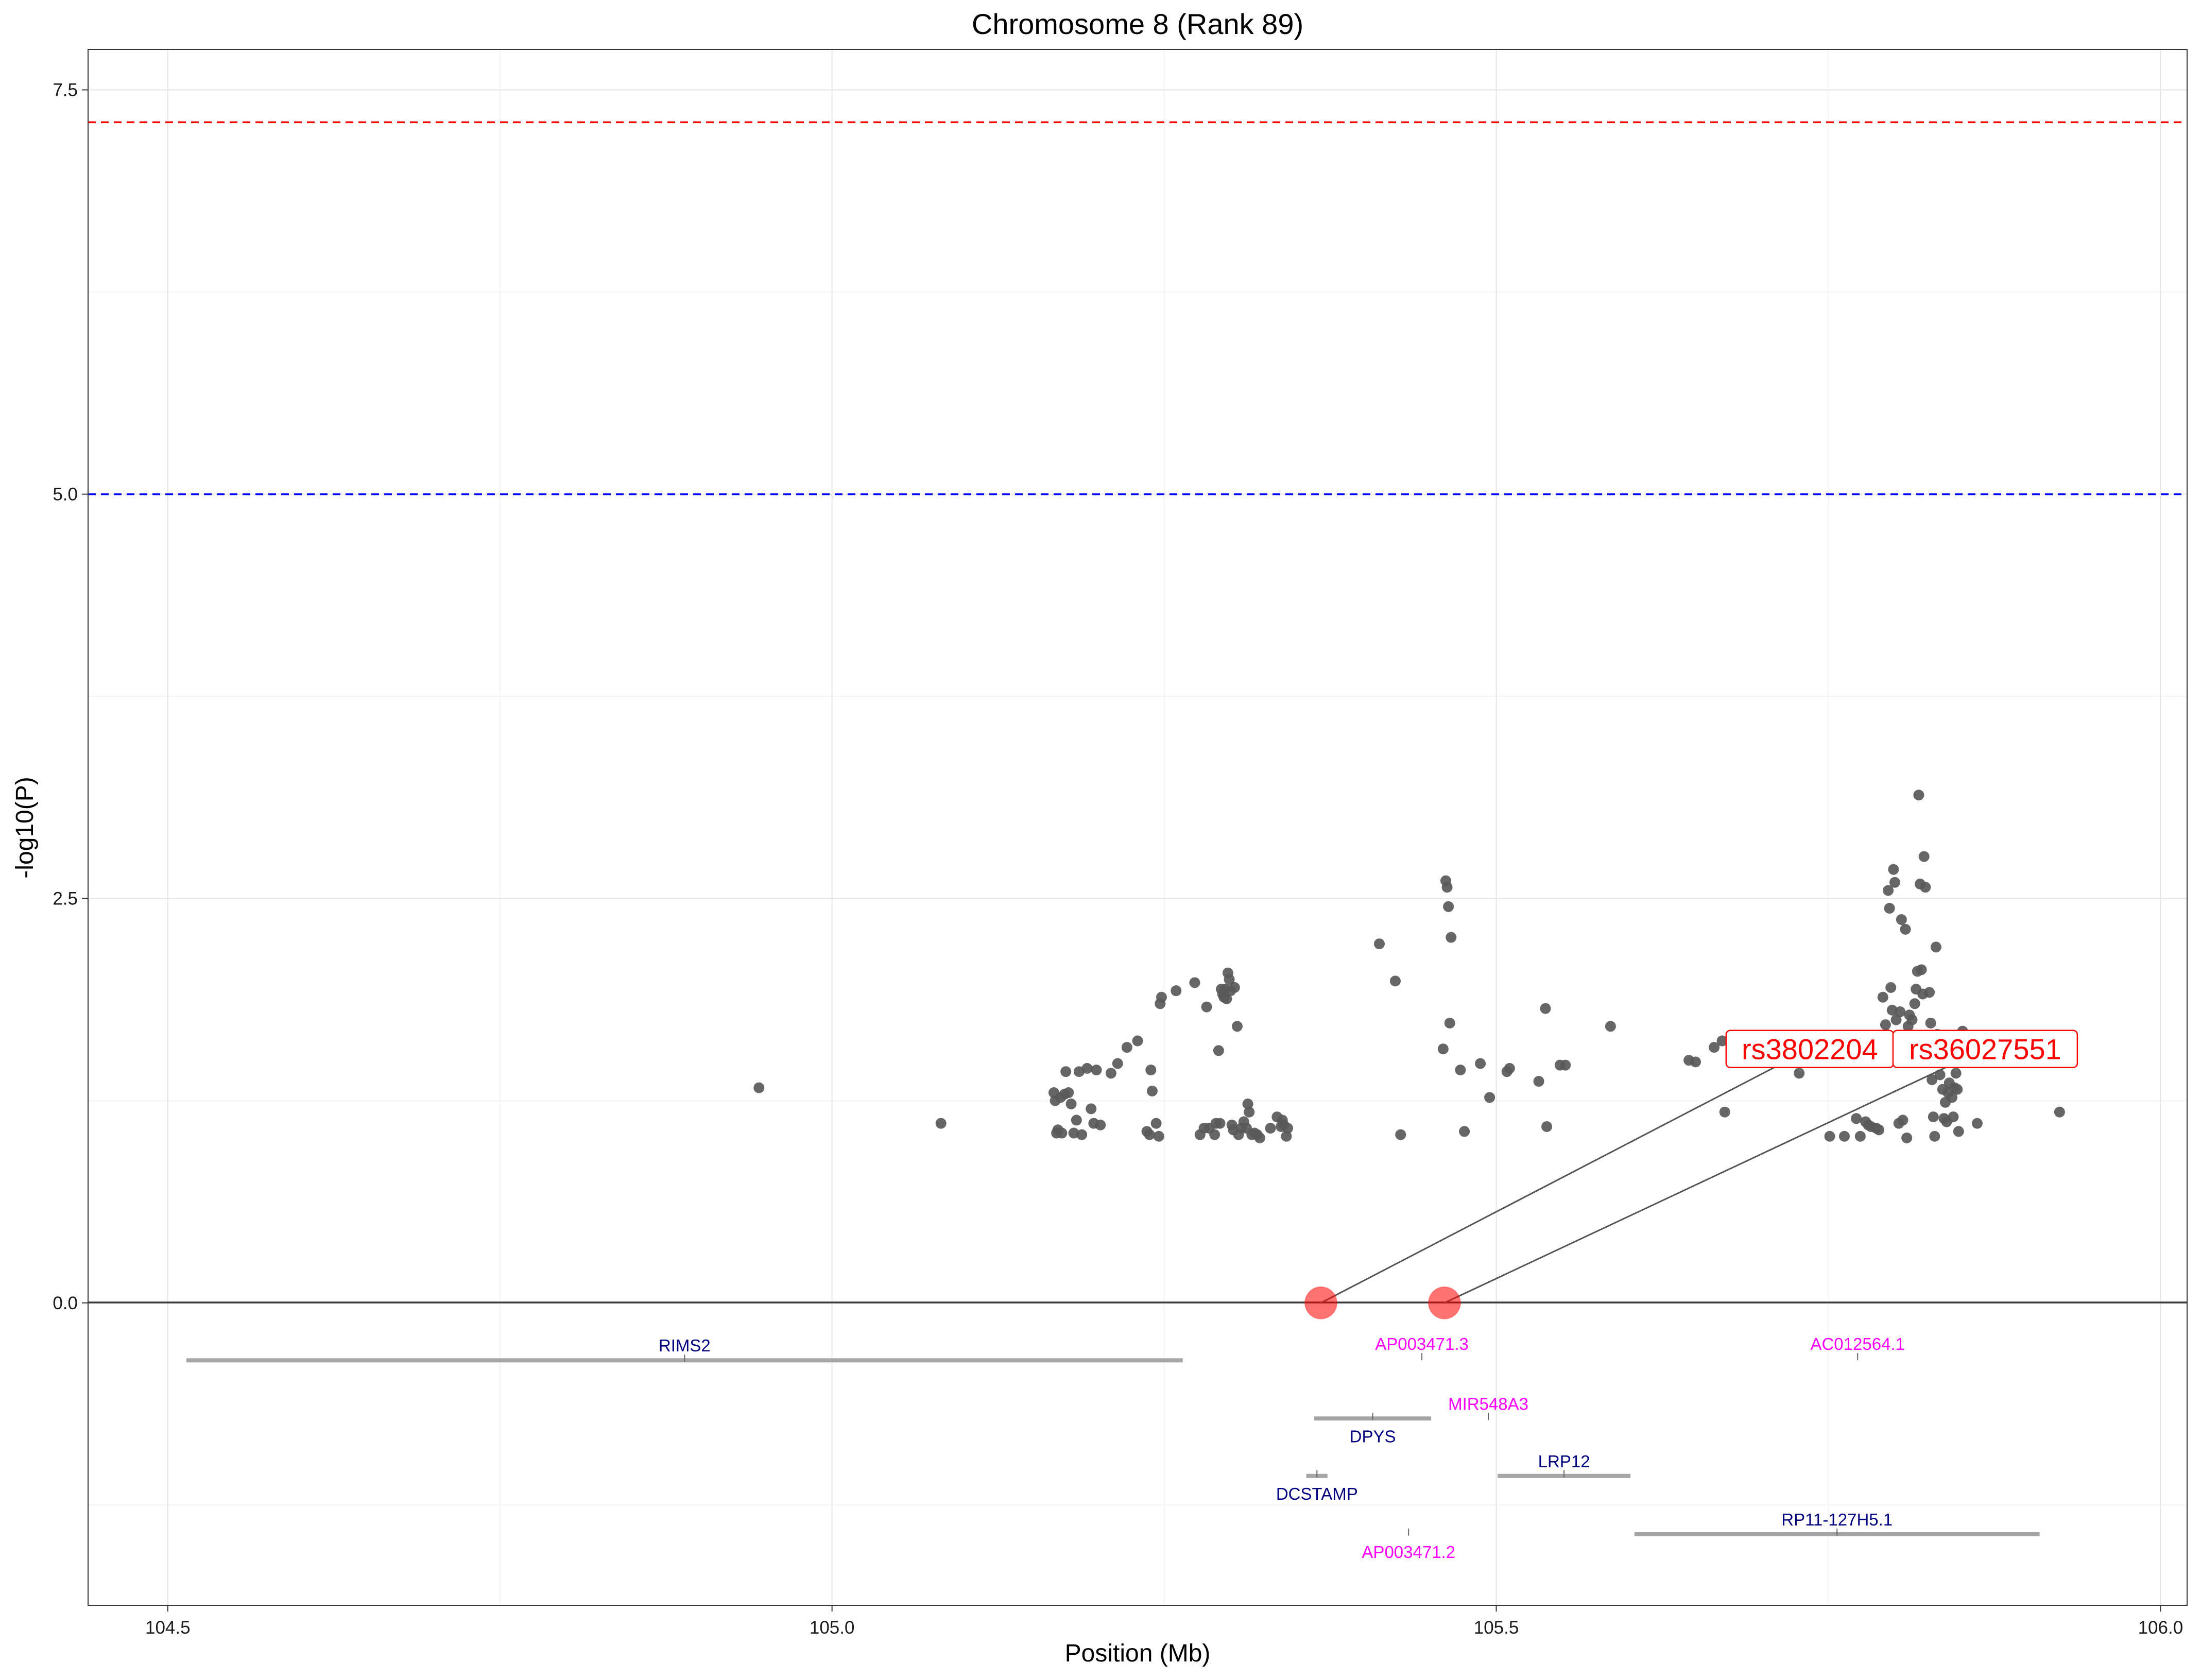 This screenshot has height=1680, width=2201. What do you see at coordinates (1564, 1461) in the screenshot?
I see `gene-label: LRP12` at bounding box center [1564, 1461].